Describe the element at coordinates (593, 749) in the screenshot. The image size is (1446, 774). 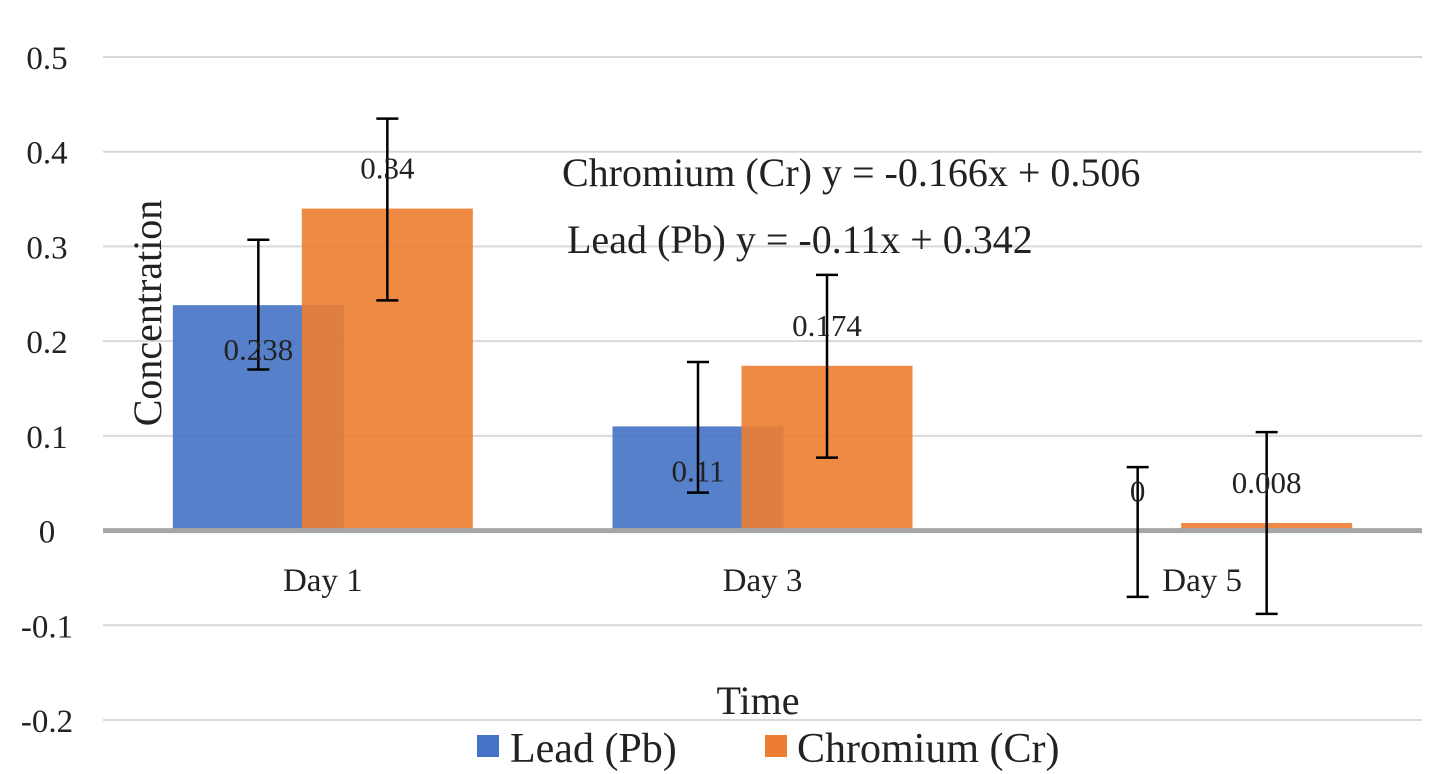
I see `legend-label-lead: Lead (Pb)` at that location.